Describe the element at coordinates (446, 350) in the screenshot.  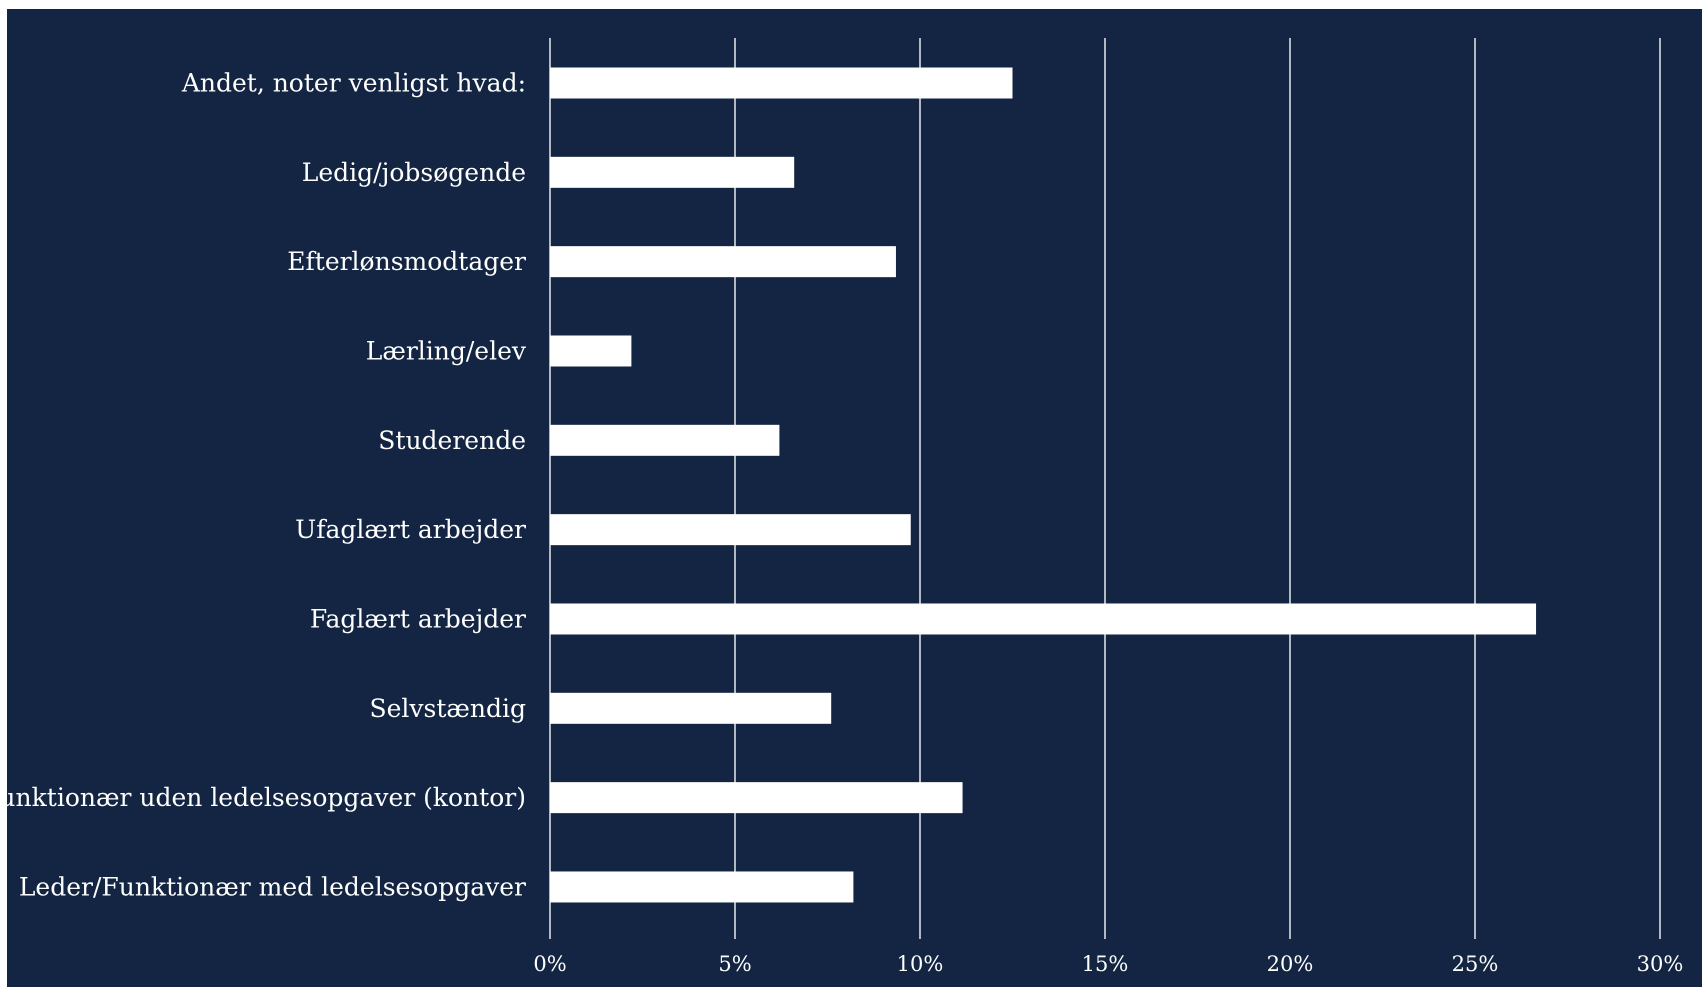
I see `category-label-3: Lærling/elev` at that location.